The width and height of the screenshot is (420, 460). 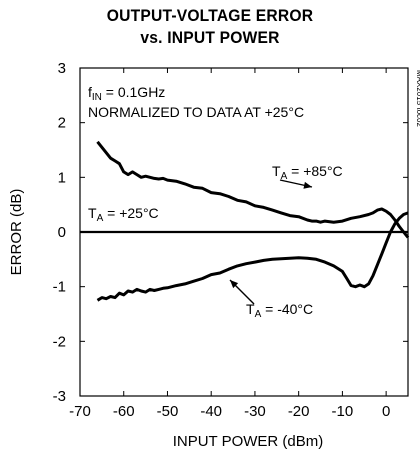 I want to click on label-25c: TA = +25°C, so click(x=123, y=214).